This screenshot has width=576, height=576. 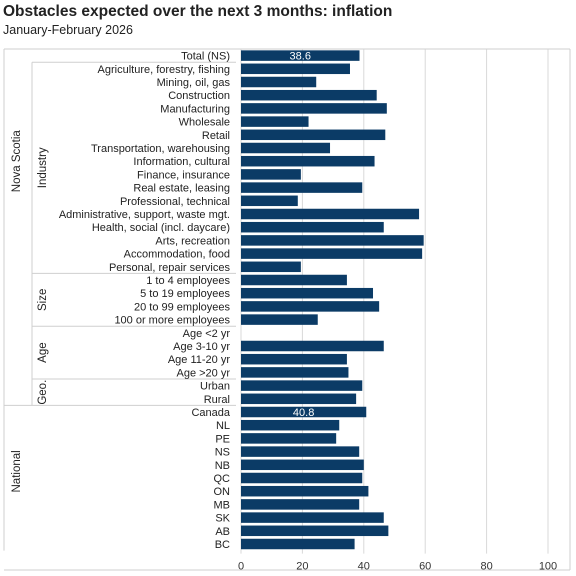 I want to click on category-label: Arts, recreation, so click(x=192, y=241).